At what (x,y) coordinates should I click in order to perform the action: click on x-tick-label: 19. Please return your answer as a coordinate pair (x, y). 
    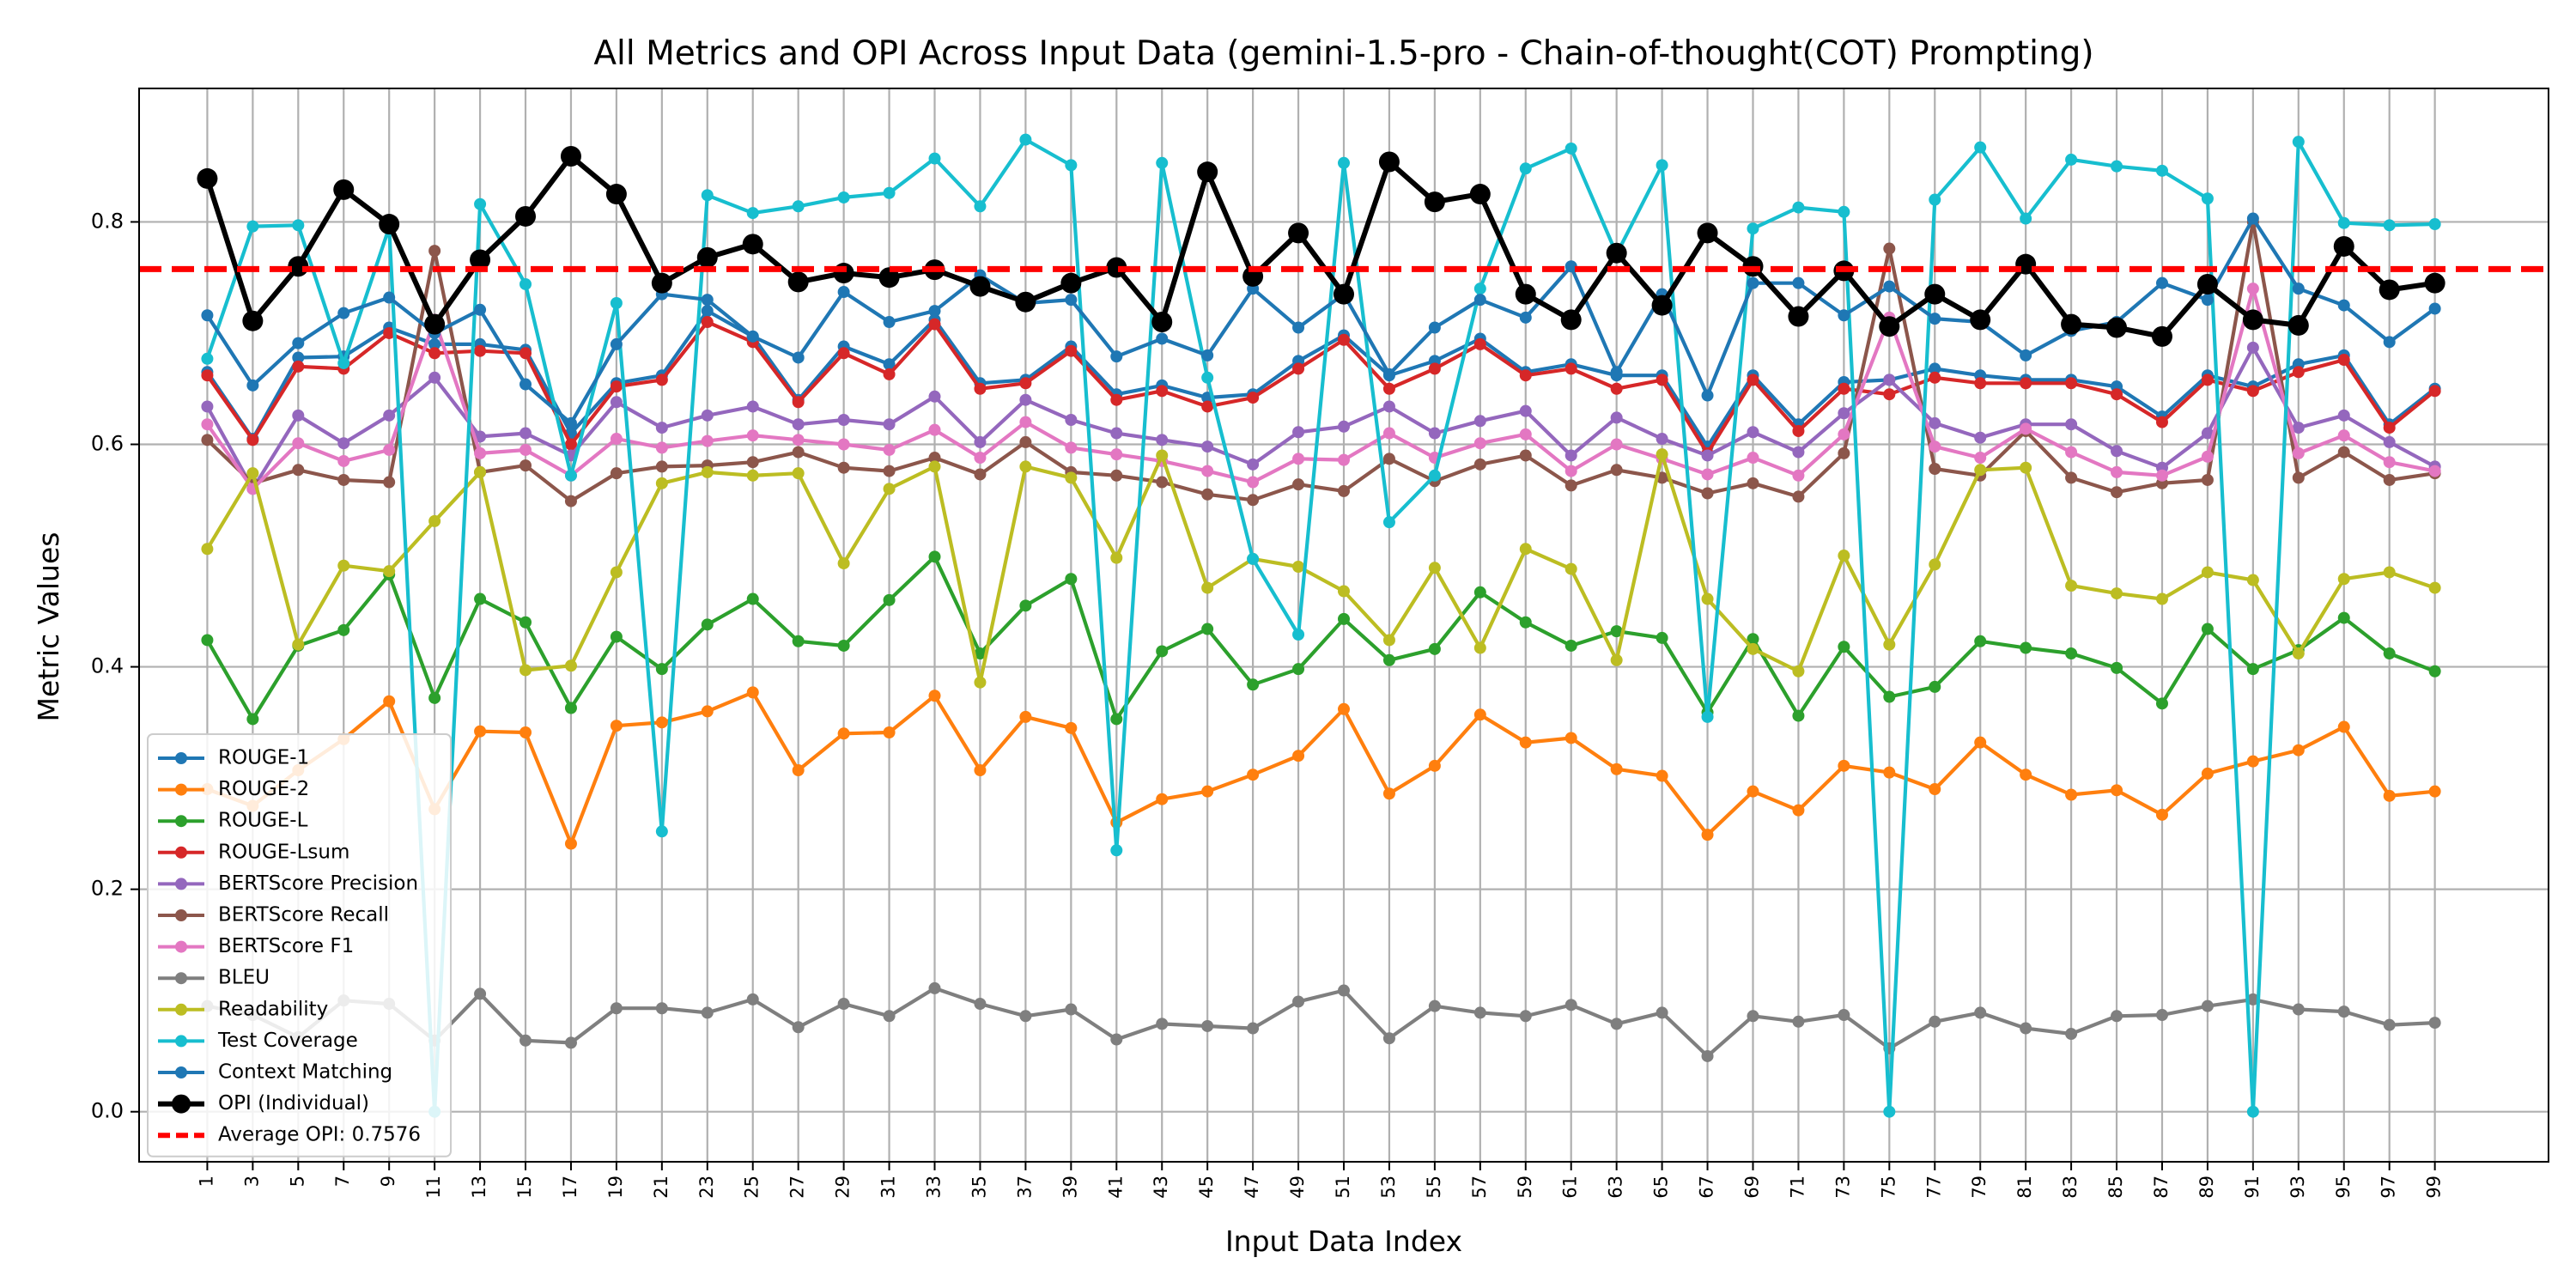
    Looking at the image, I should click on (616, 1188).